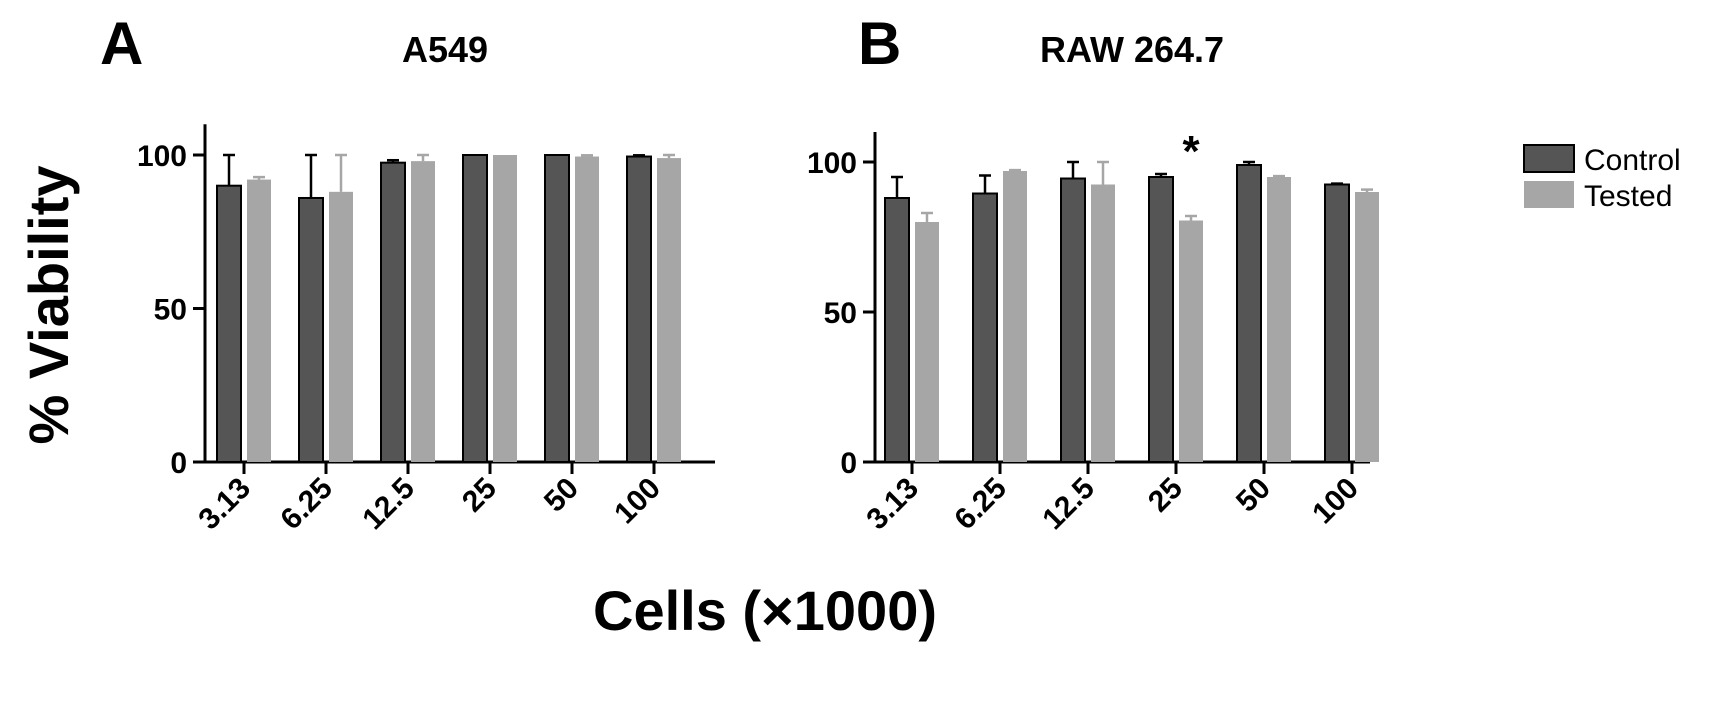 The width and height of the screenshot is (1730, 726). What do you see at coordinates (1628, 196) in the screenshot?
I see `legend-label-tested: Tested` at bounding box center [1628, 196].